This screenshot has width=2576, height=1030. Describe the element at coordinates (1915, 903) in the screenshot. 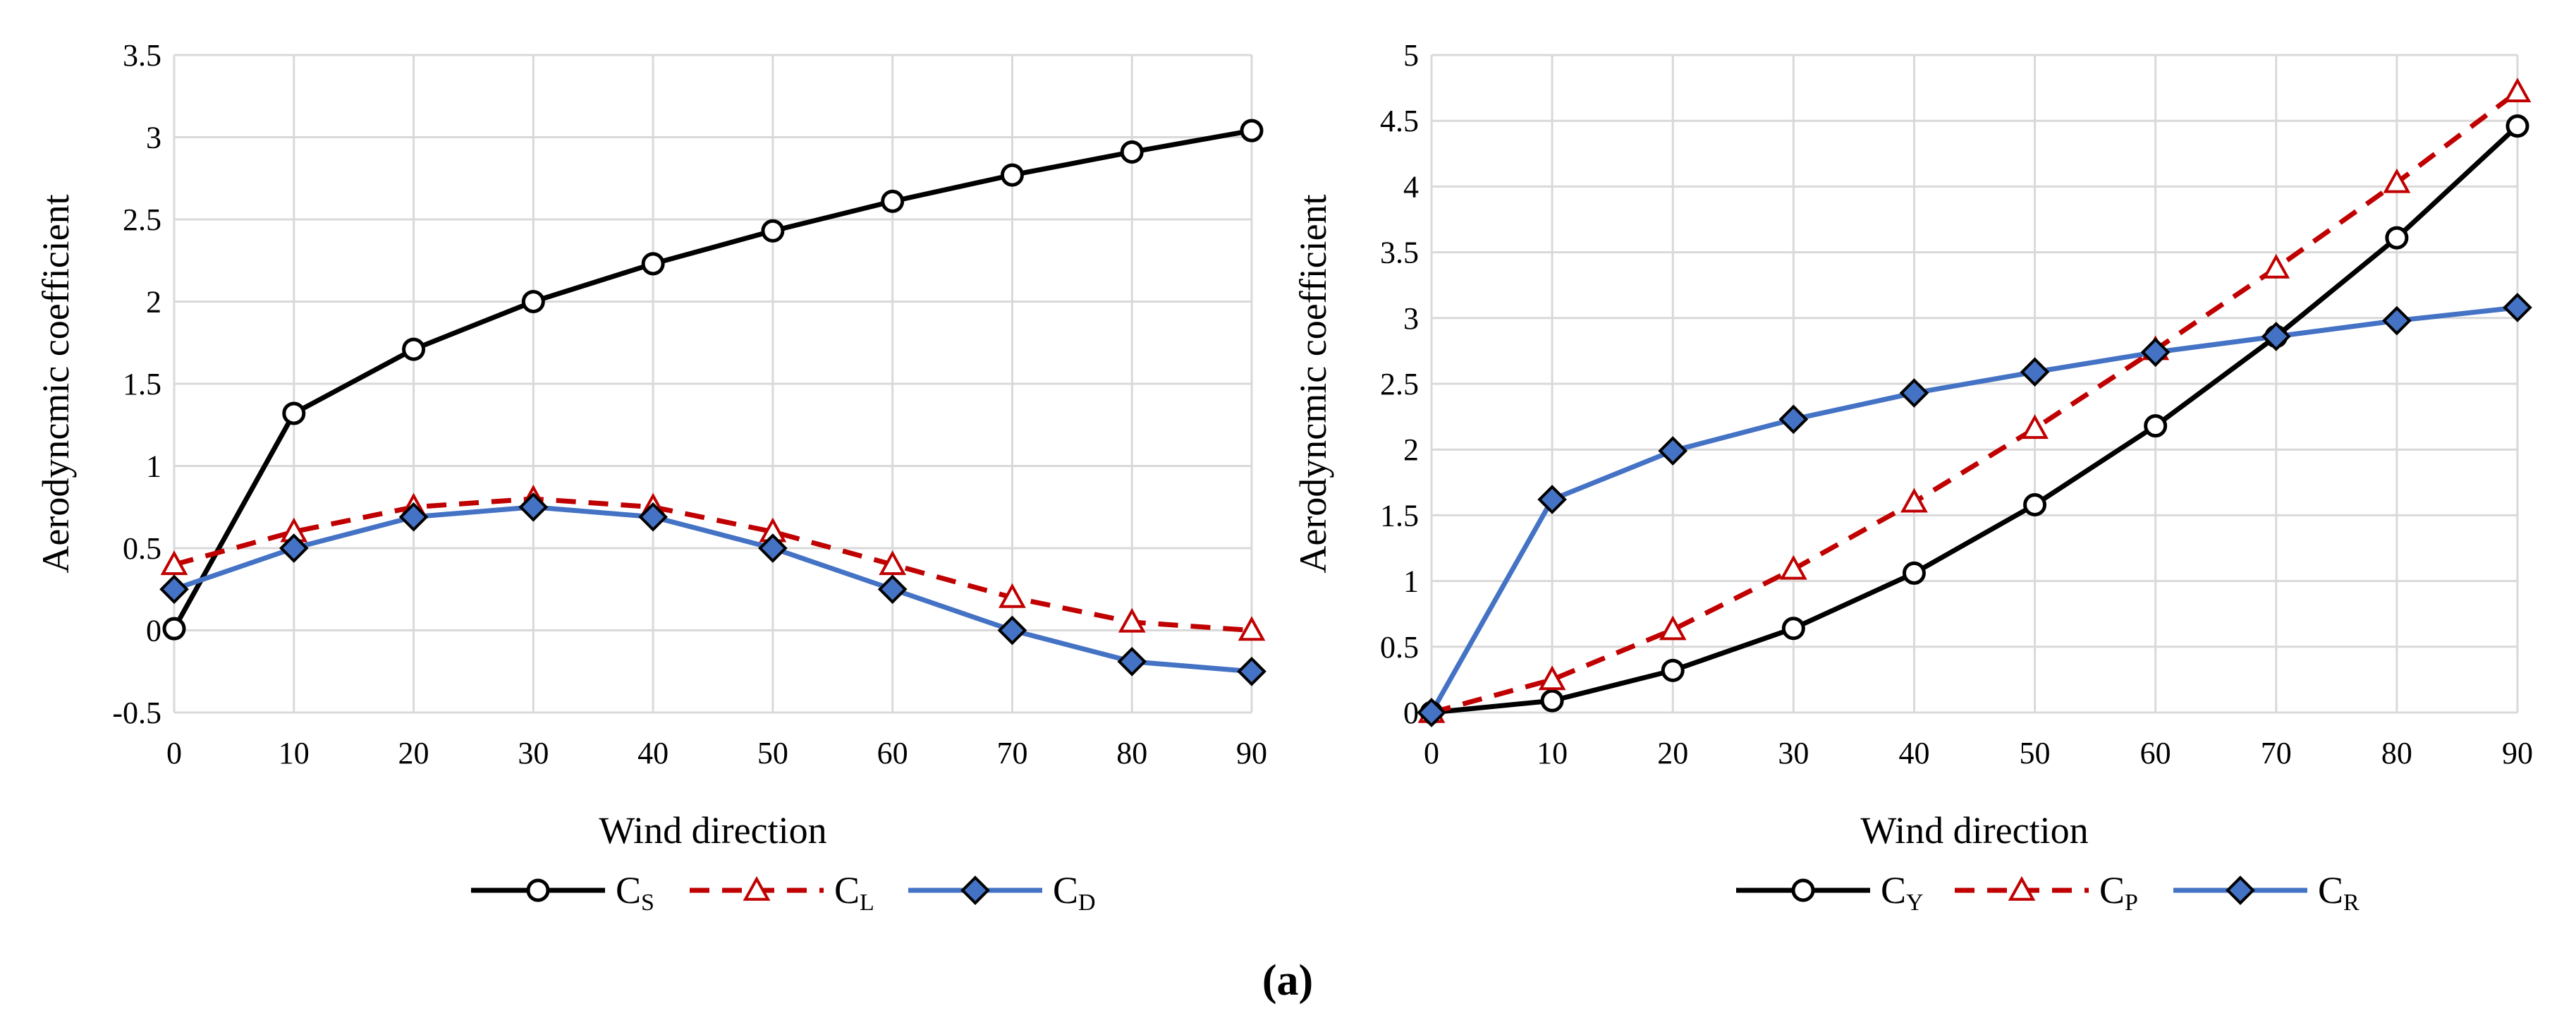

I see `legend-label-sub: Y` at that location.